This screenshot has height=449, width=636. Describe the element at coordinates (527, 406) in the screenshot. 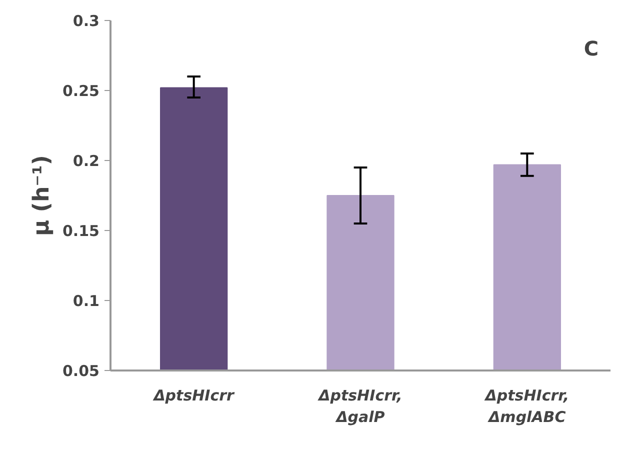

I see `x-tick-label: ΔptsHIcrr, ΔmglABC` at that location.